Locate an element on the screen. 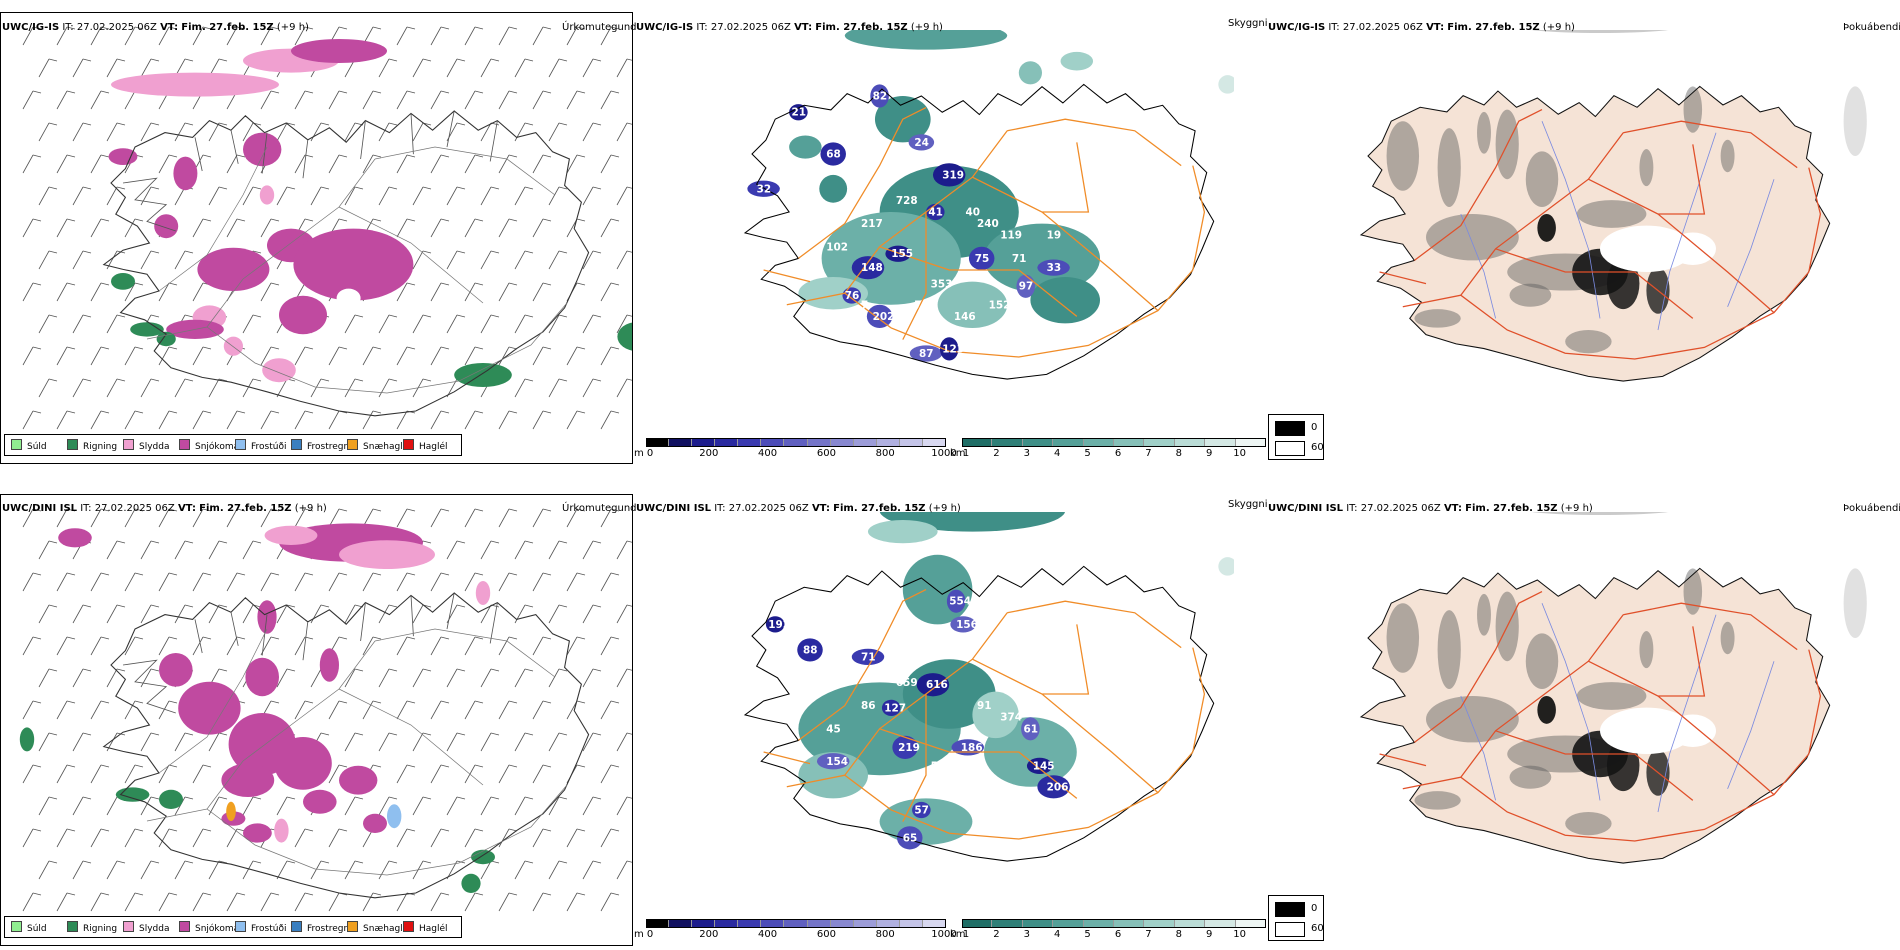 The image size is (1900, 950). panel-title: Skyggni is located at coordinates (1248, 504).